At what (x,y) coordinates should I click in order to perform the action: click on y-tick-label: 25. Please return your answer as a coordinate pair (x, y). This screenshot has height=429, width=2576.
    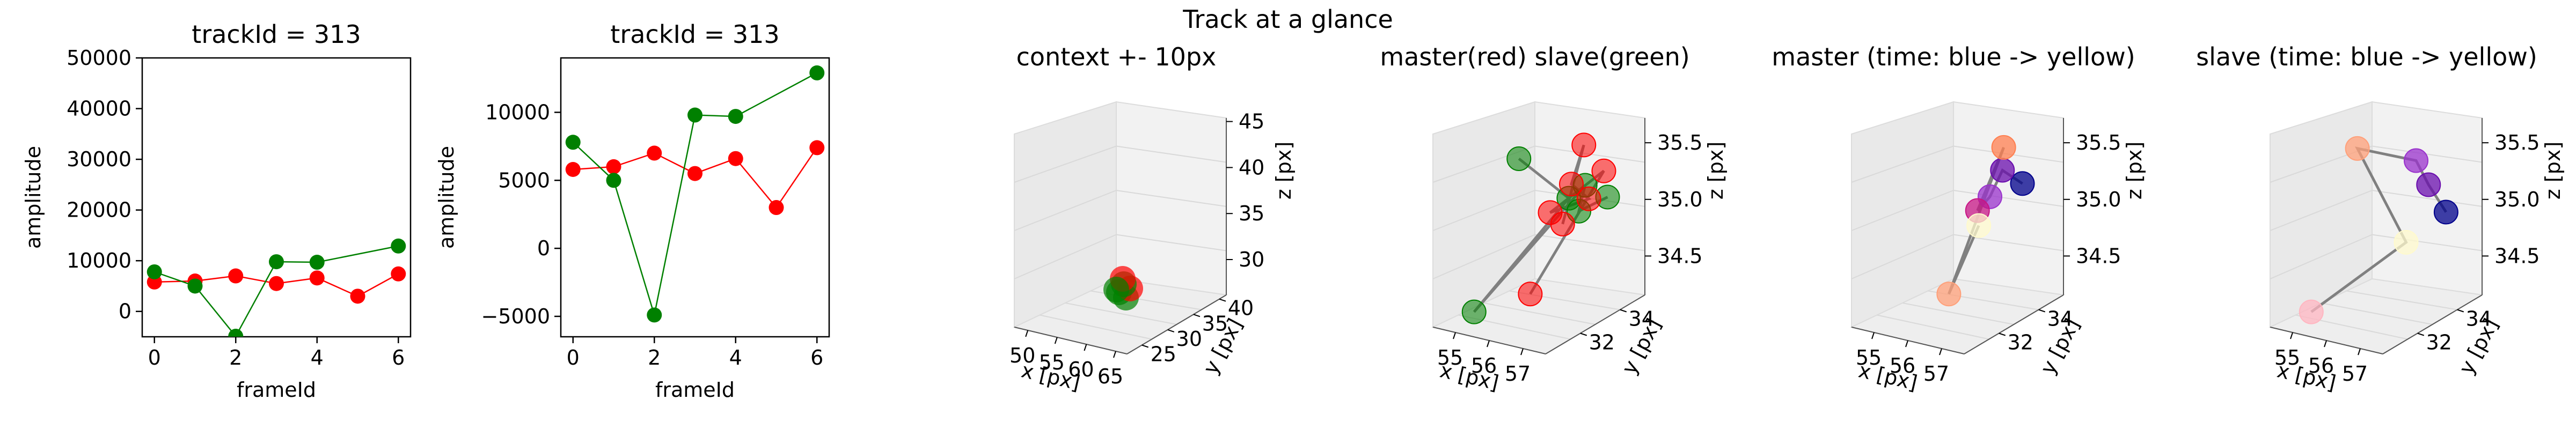
    Looking at the image, I should click on (1163, 354).